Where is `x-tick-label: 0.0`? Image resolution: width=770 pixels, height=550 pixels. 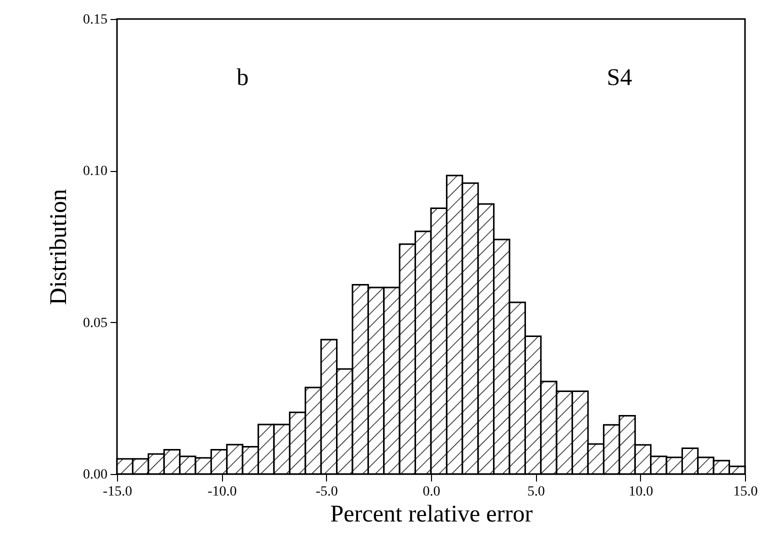 x-tick-label: 0.0 is located at coordinates (431, 492).